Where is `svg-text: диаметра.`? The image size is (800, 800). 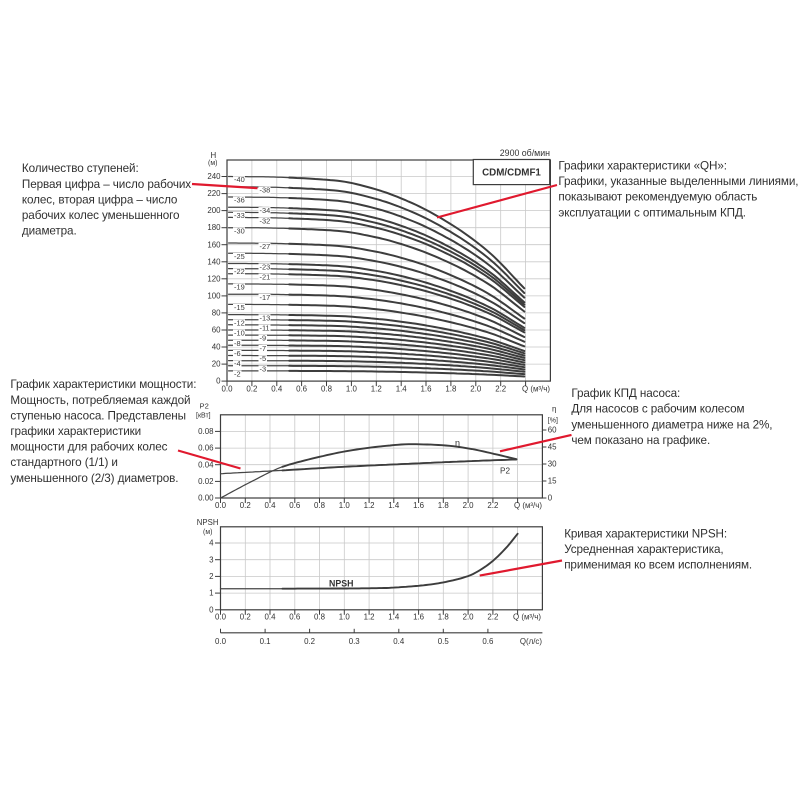 svg-text: диаметра. is located at coordinates (49, 231).